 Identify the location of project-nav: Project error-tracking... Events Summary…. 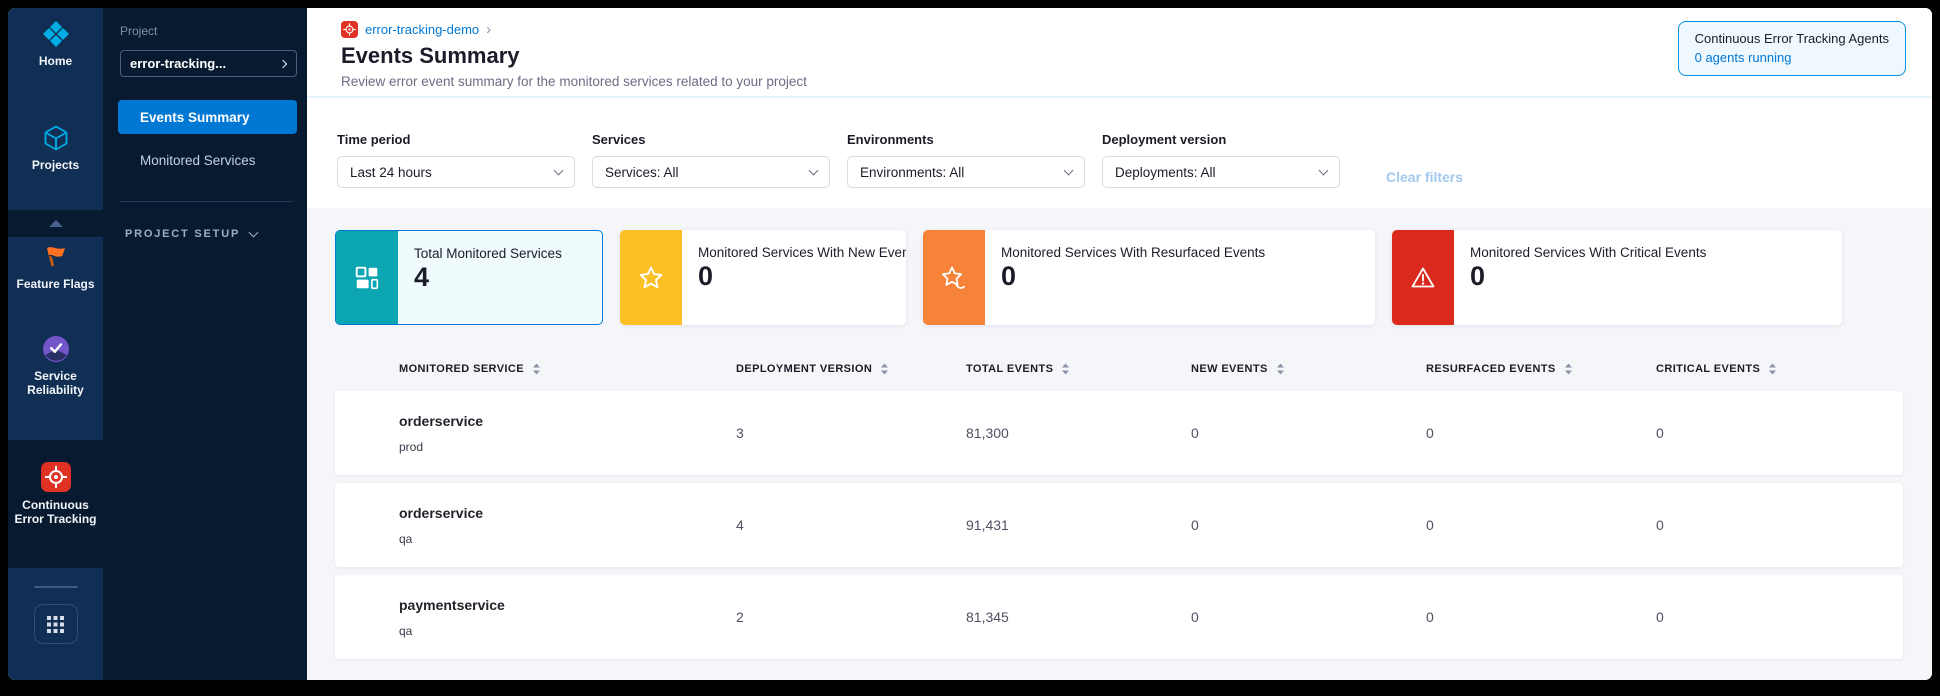
(205, 344).